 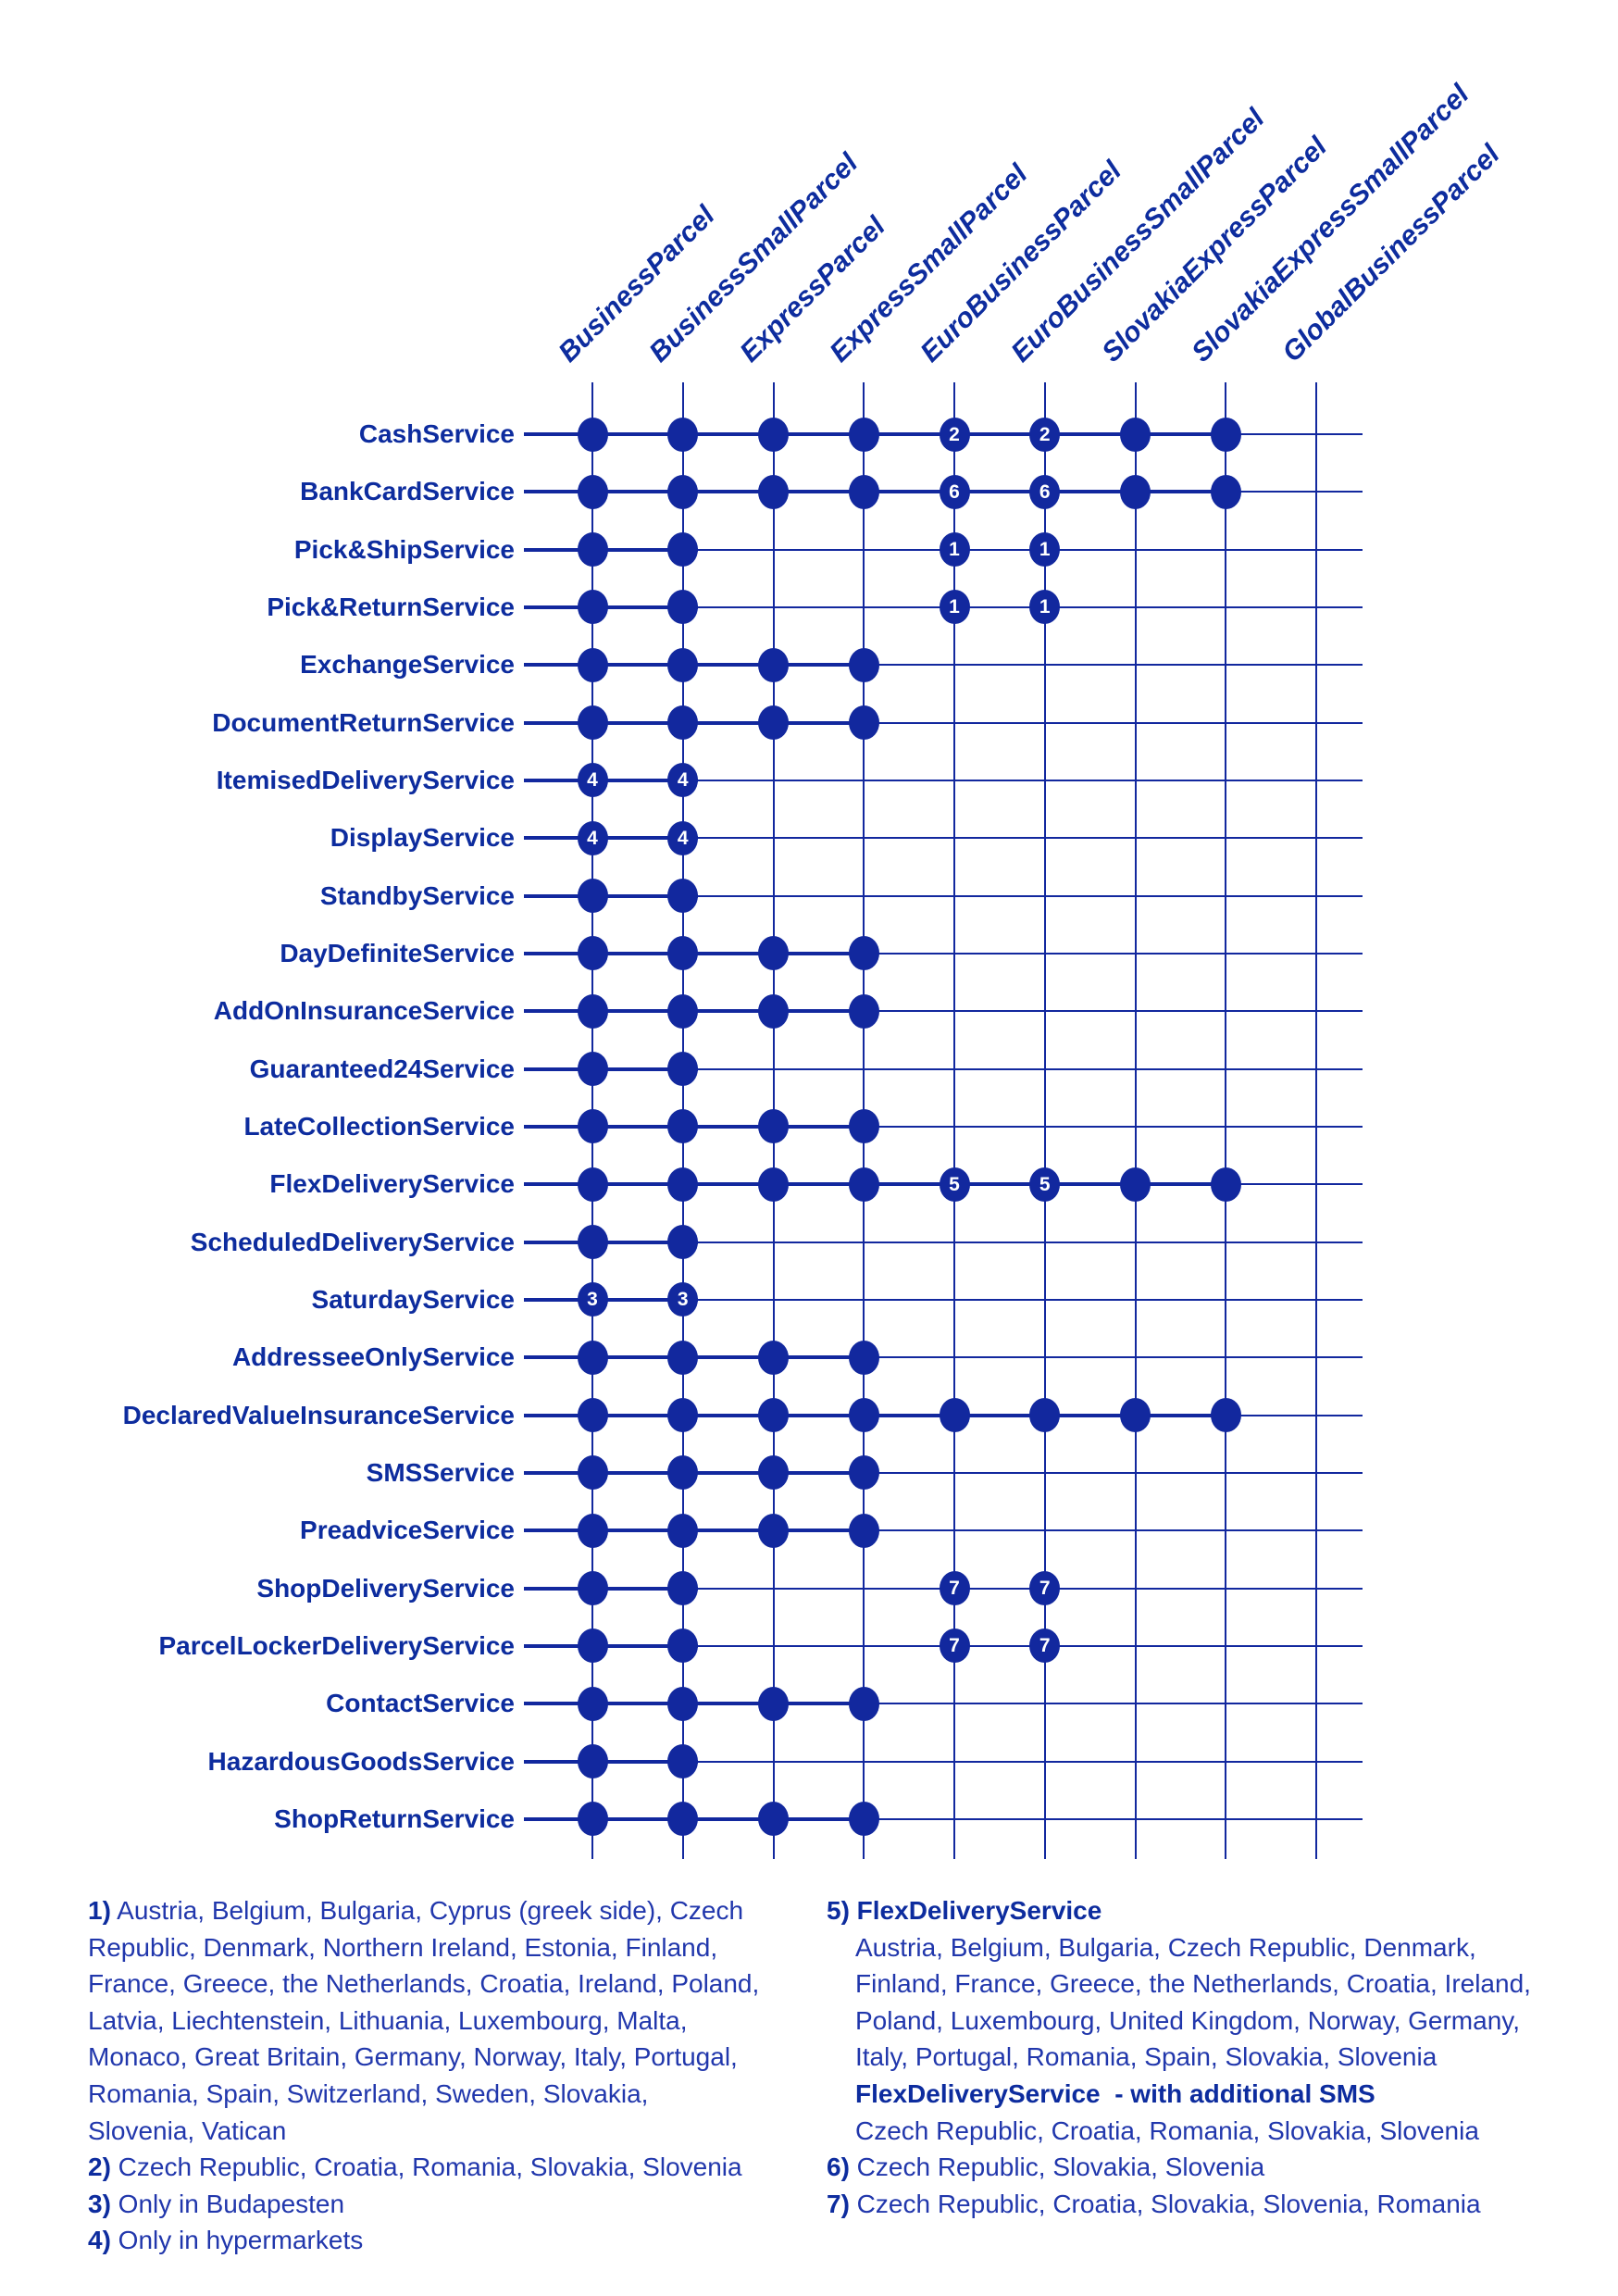 What do you see at coordinates (1045, 491) in the screenshot?
I see `service-dot-footnote: 6` at bounding box center [1045, 491].